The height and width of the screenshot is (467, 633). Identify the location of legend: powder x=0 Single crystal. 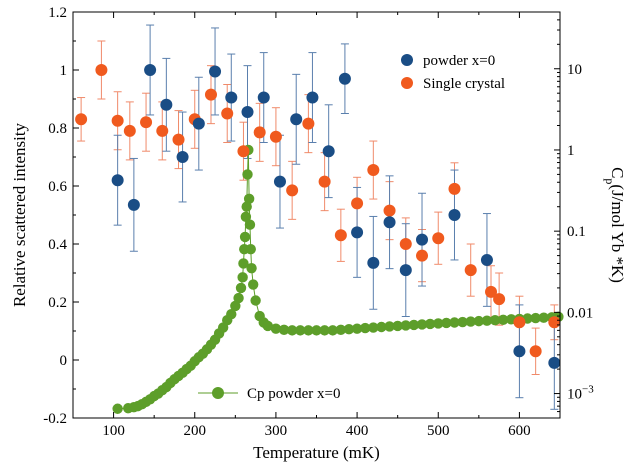
(453, 72).